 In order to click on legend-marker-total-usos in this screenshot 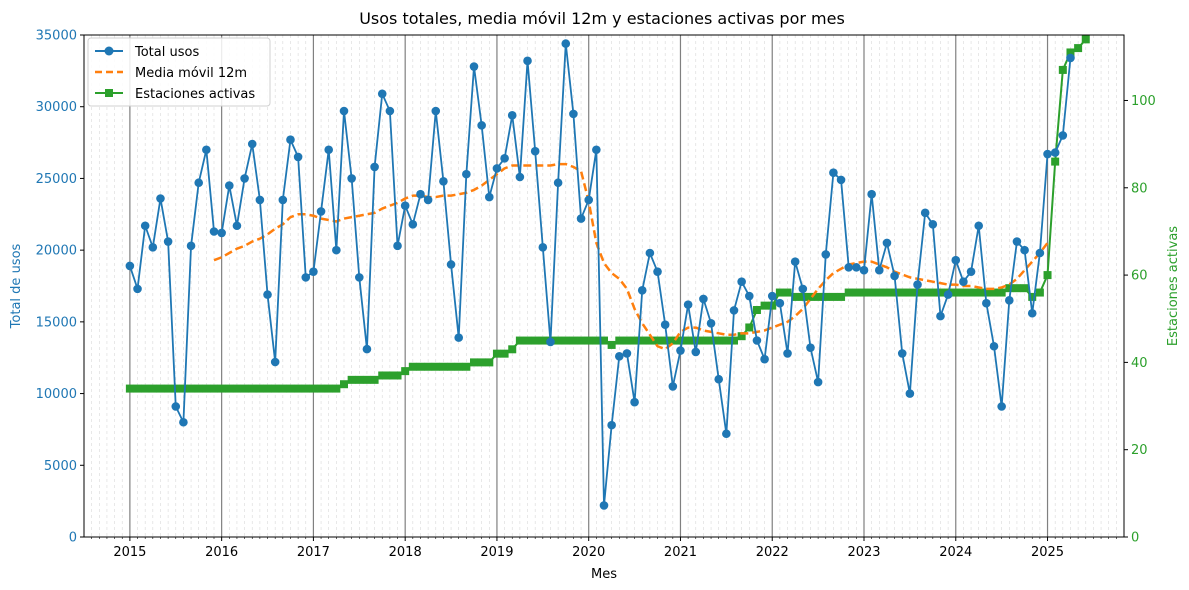, I will do `click(109, 51)`.